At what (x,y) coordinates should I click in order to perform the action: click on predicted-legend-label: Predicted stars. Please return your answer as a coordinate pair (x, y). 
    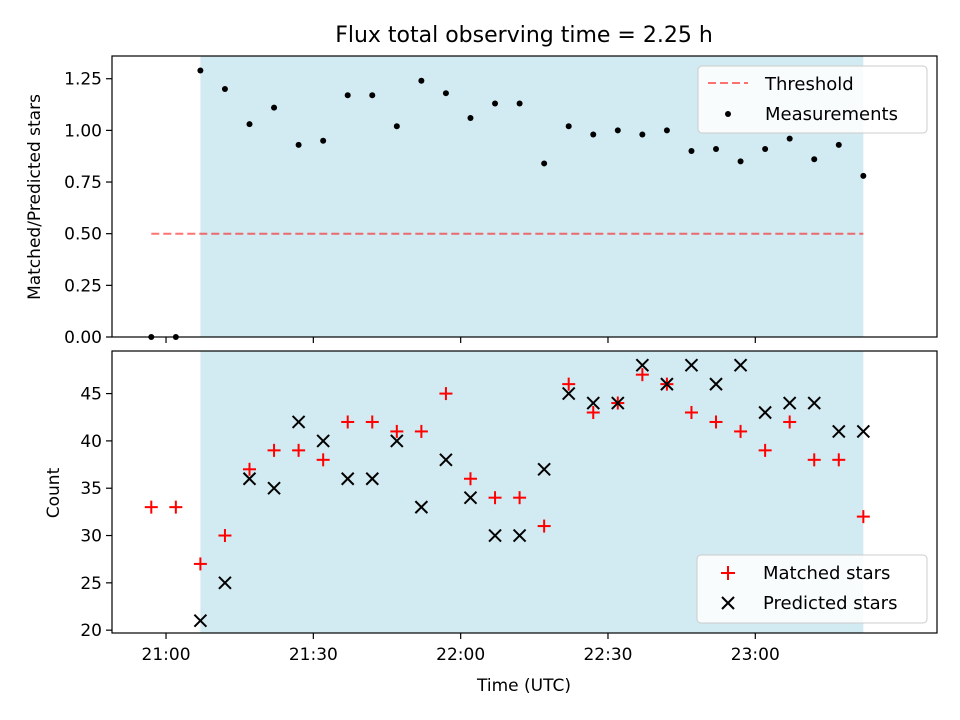
    Looking at the image, I should click on (830, 603).